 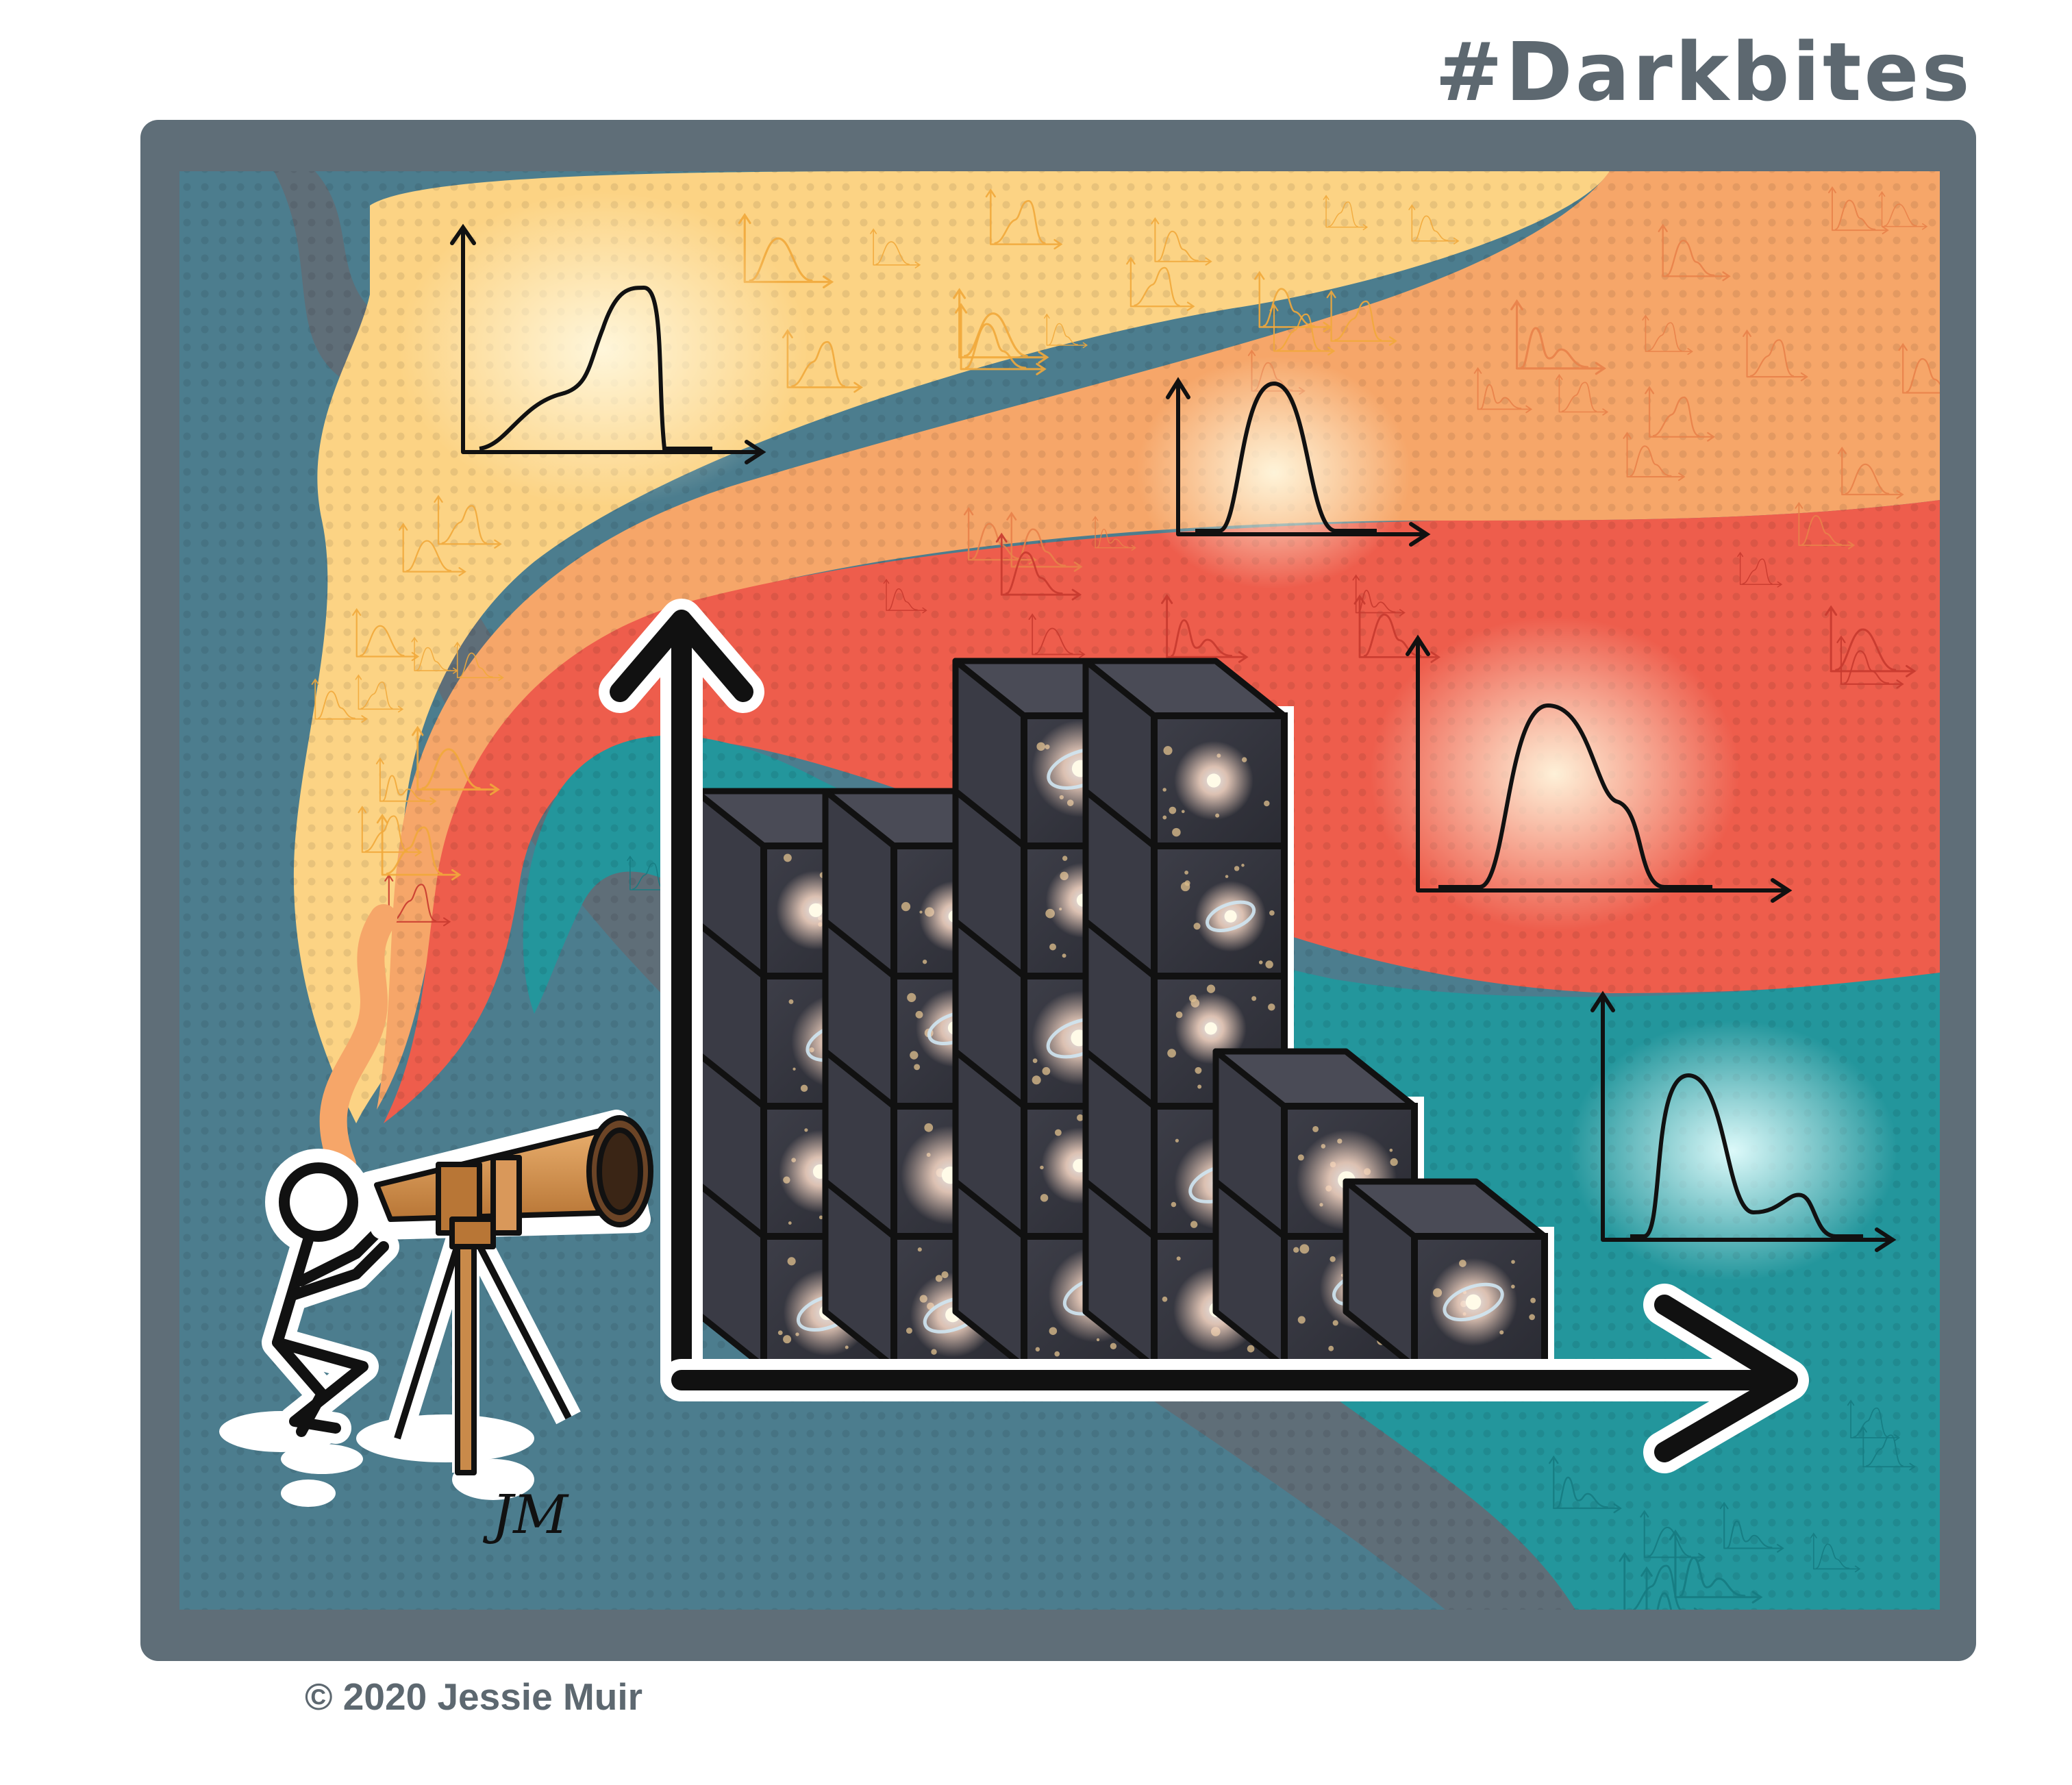 I want to click on thought-swirl, so click(x=358, y=1041).